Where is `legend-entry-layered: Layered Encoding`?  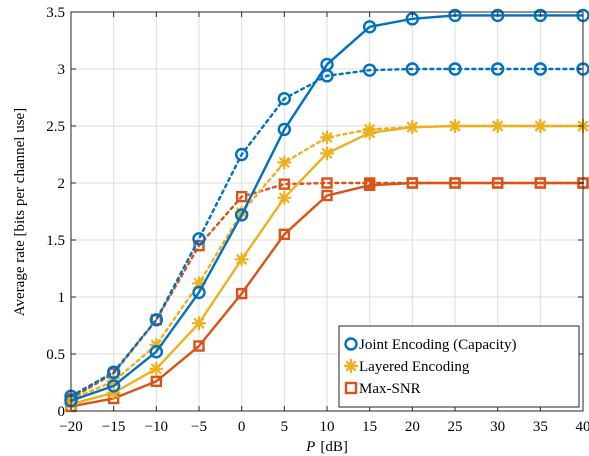
legend-entry-layered: Layered Encoding is located at coordinates (406, 366).